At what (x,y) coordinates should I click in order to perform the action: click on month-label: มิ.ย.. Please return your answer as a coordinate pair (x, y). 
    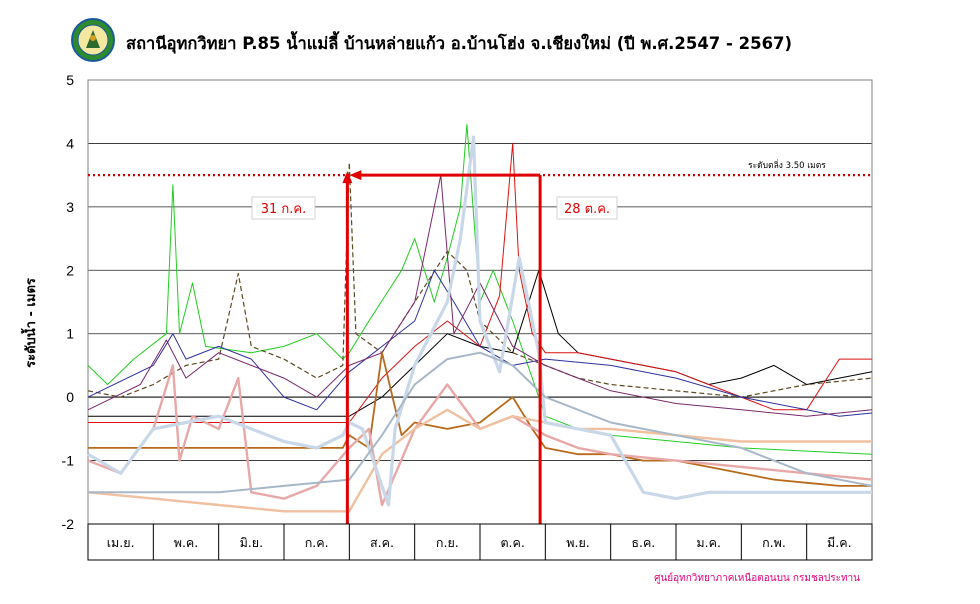
    Looking at the image, I should click on (252, 542).